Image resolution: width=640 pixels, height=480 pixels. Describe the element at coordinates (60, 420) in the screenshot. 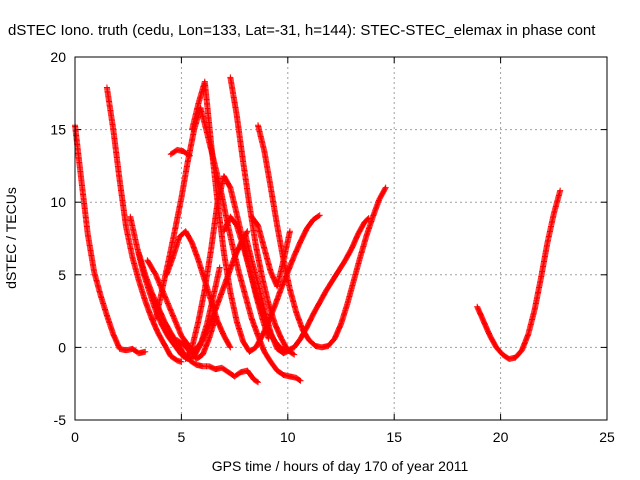

I see `y-tick-label: -5` at that location.